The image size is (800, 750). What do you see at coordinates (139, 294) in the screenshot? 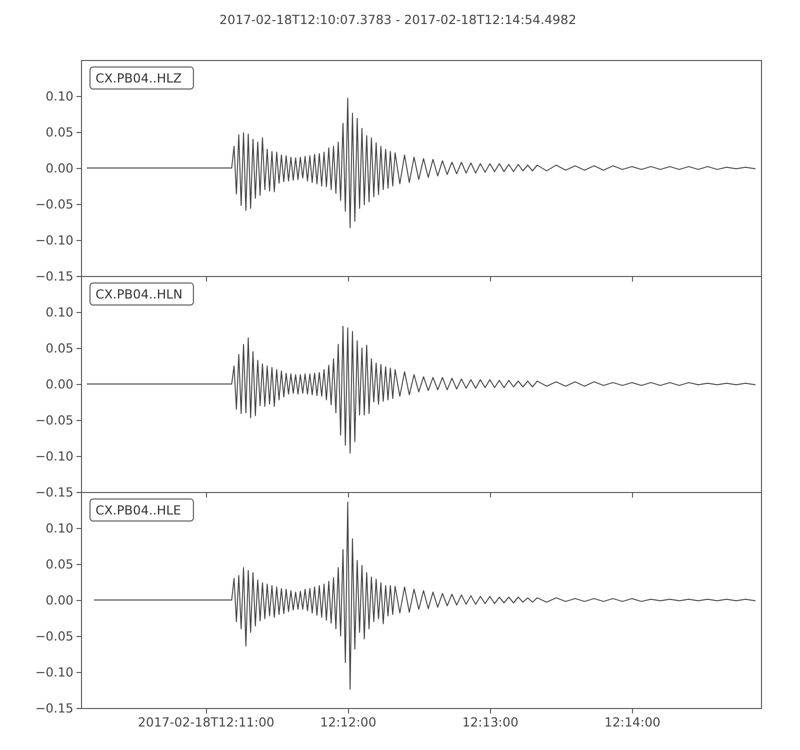
I see `annotation: CX.PB04..HLN` at bounding box center [139, 294].